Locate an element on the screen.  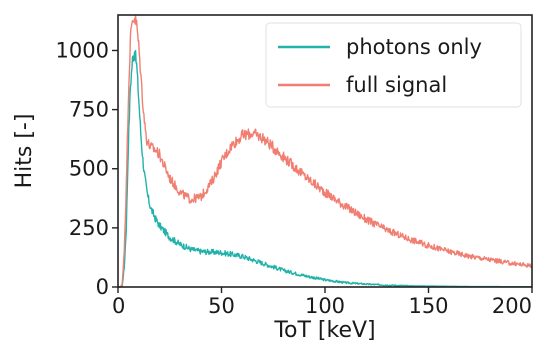
y-tick-label: 750 is located at coordinates (89, 110).